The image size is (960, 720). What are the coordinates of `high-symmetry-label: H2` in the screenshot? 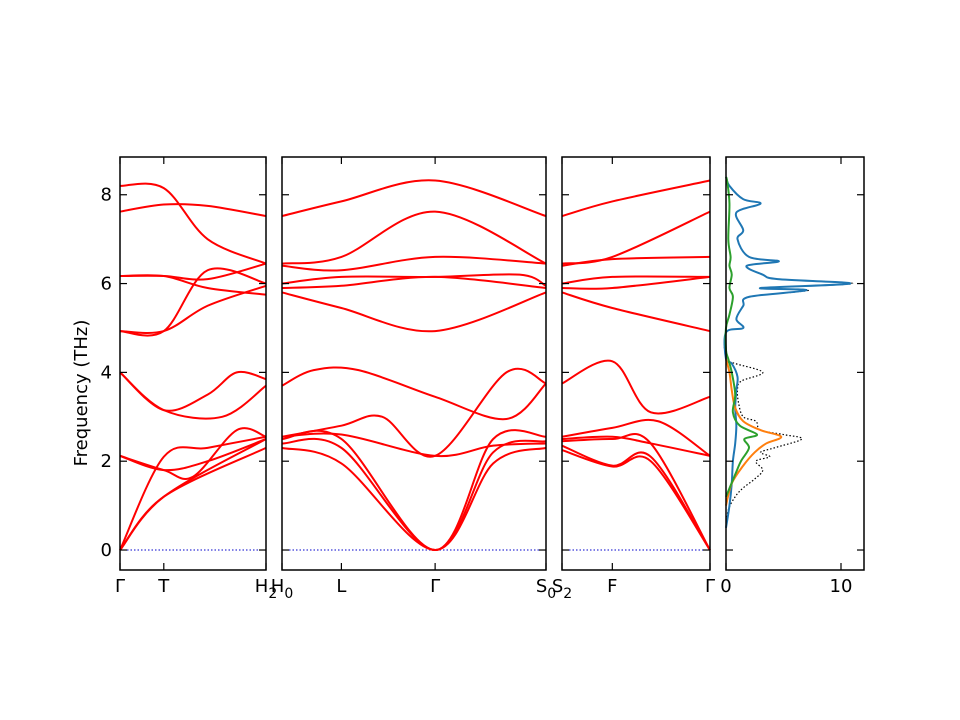 It's located at (266, 589).